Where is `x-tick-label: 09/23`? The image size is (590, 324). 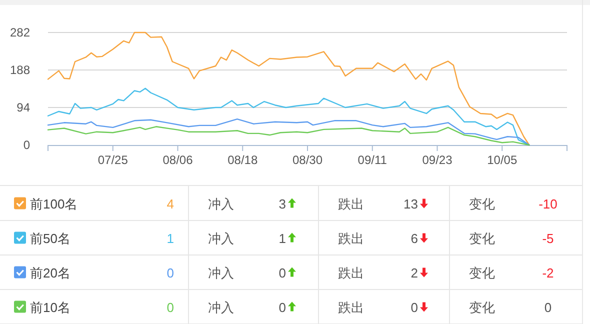
x-tick-label: 09/23 is located at coordinates (437, 160).